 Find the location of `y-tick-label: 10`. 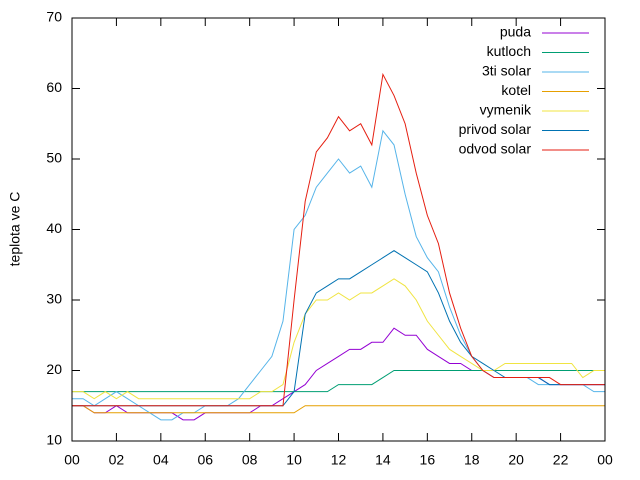

y-tick-label: 10 is located at coordinates (54, 440).